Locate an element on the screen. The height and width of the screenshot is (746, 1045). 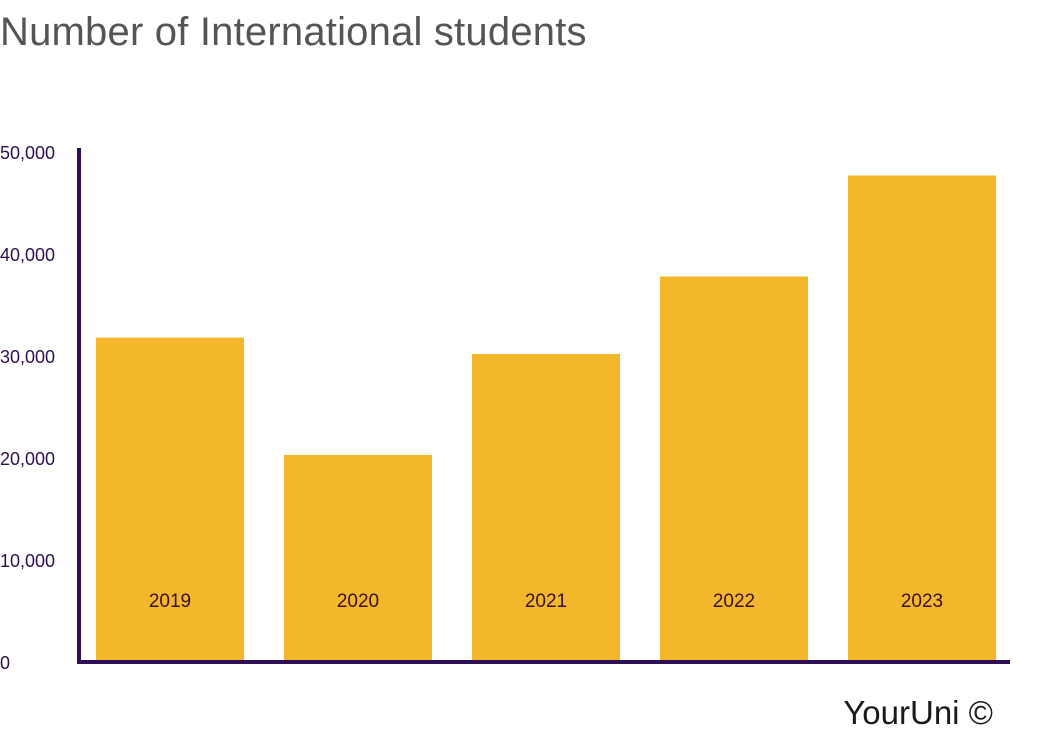
bar-2020 is located at coordinates (358, 558).